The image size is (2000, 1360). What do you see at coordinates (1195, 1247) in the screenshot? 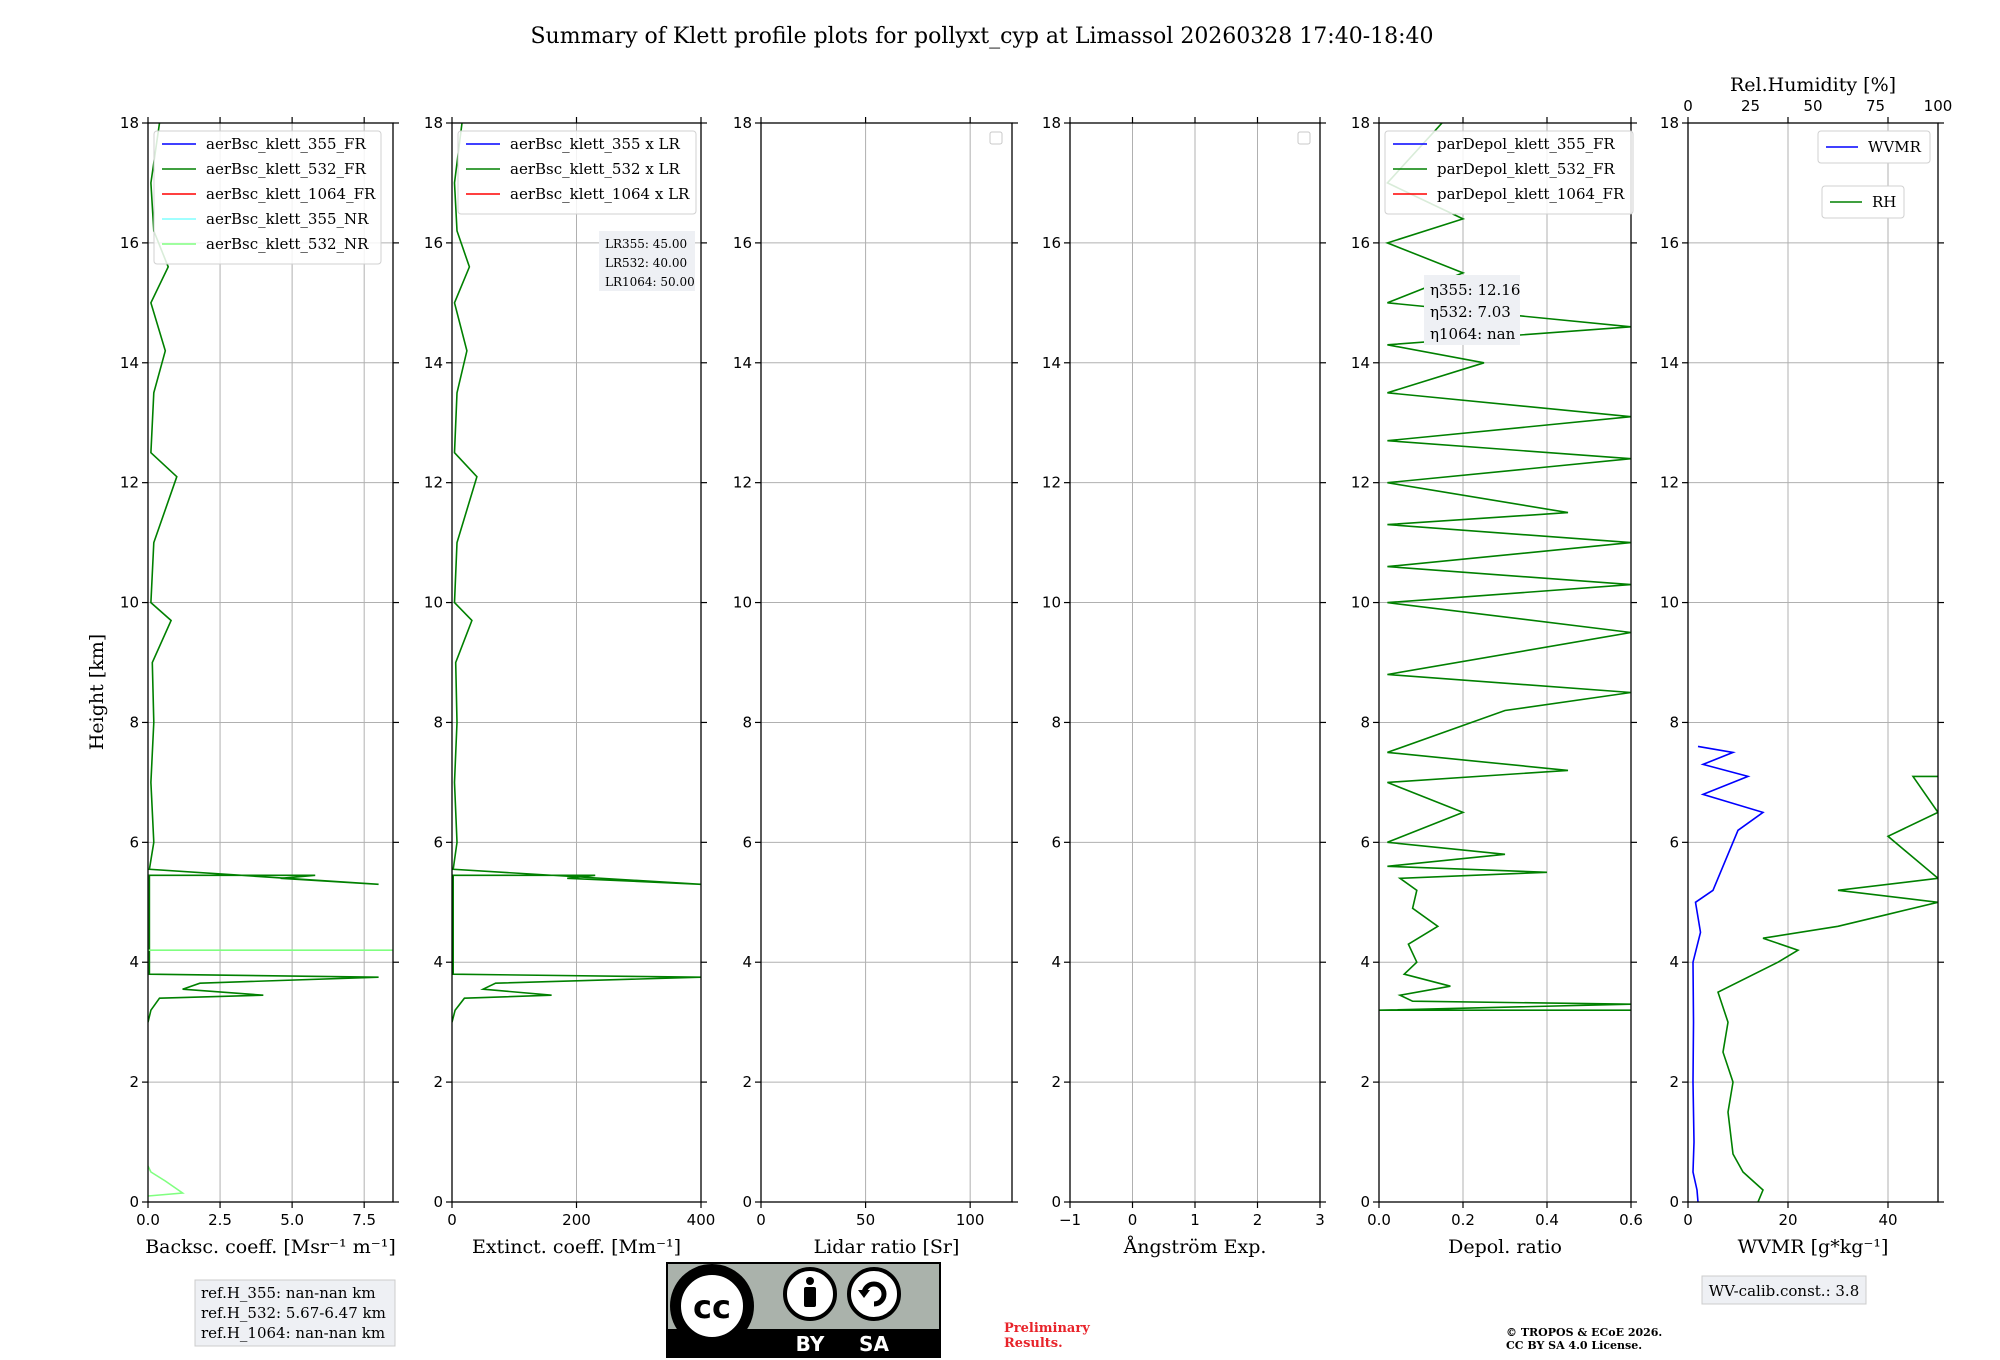
I see `x-axis-label: Ångström Exp.` at bounding box center [1195, 1247].